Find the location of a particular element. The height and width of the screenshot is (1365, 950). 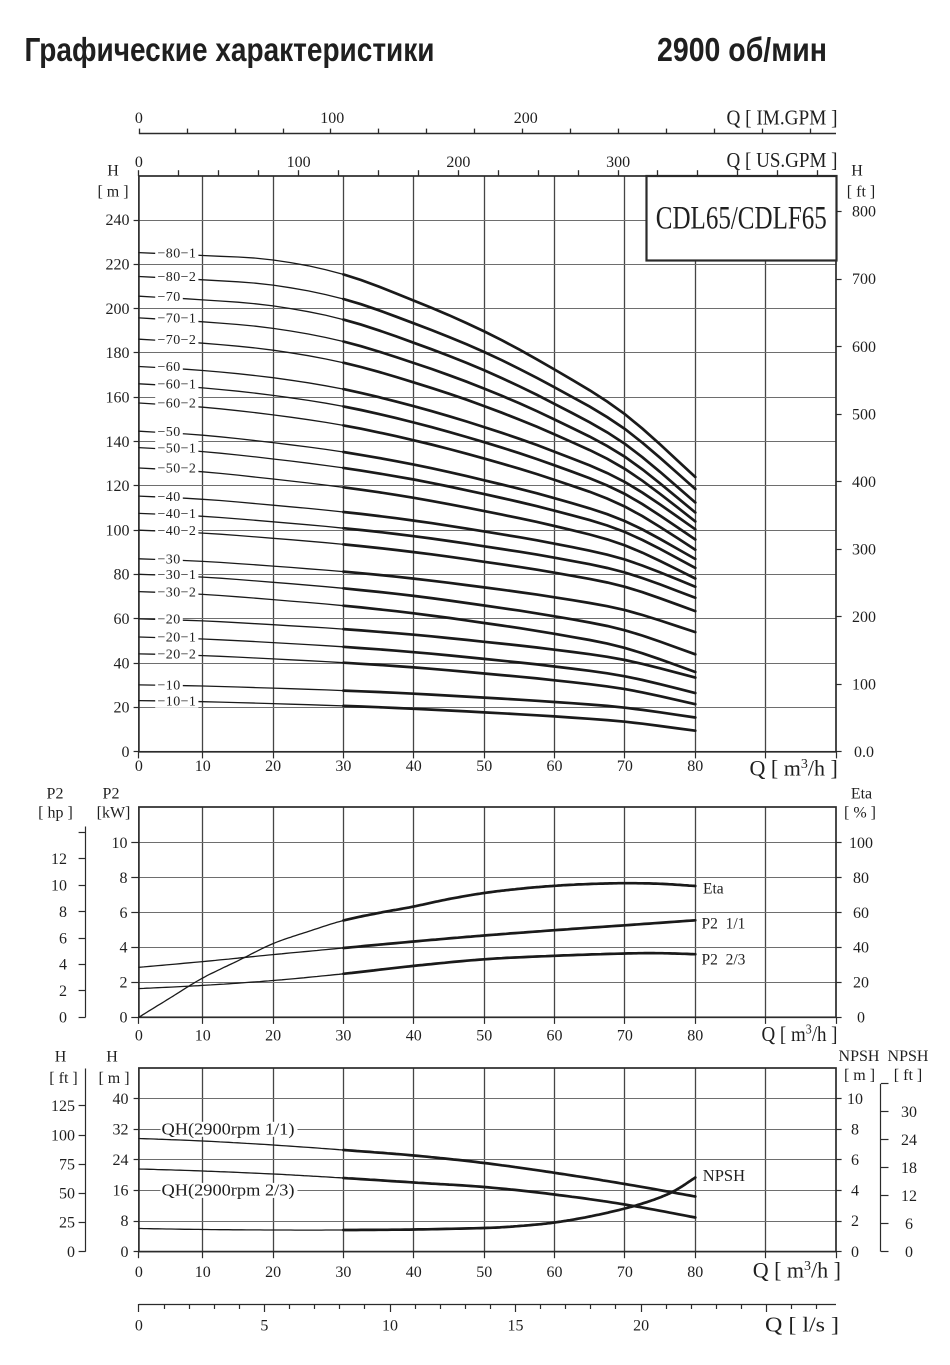

svg-text: −40−1 is located at coordinates (177, 514).